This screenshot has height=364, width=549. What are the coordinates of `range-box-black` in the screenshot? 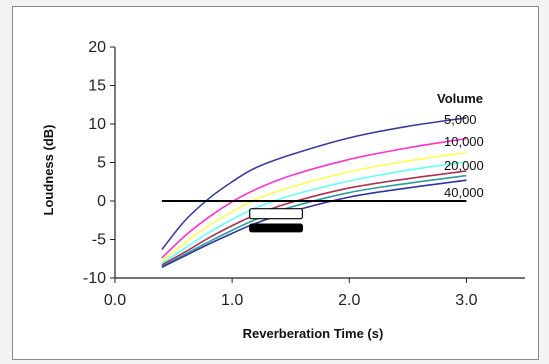 It's located at (276, 228).